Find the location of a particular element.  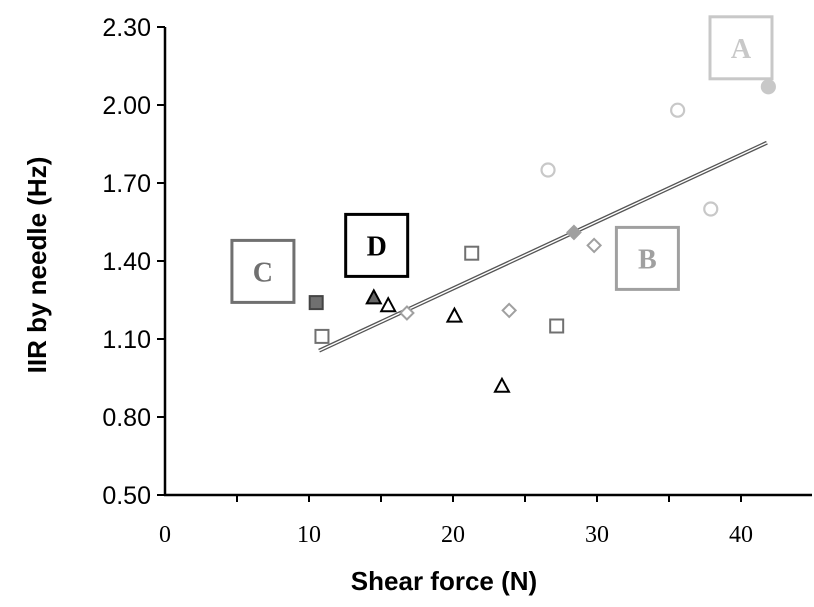

x-tick-label: 20 is located at coordinates (453, 535).